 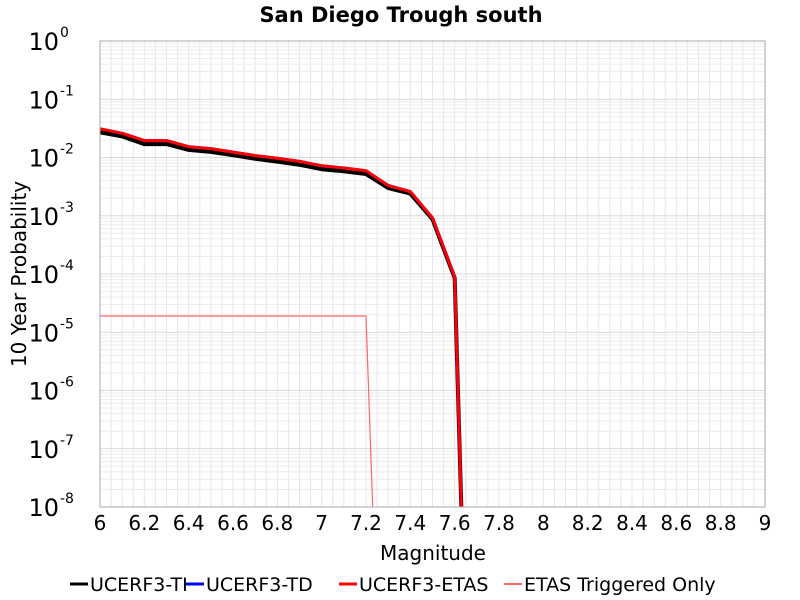 What do you see at coordinates (67, 324) in the screenshot?
I see `y-tick-exponent: -5` at bounding box center [67, 324].